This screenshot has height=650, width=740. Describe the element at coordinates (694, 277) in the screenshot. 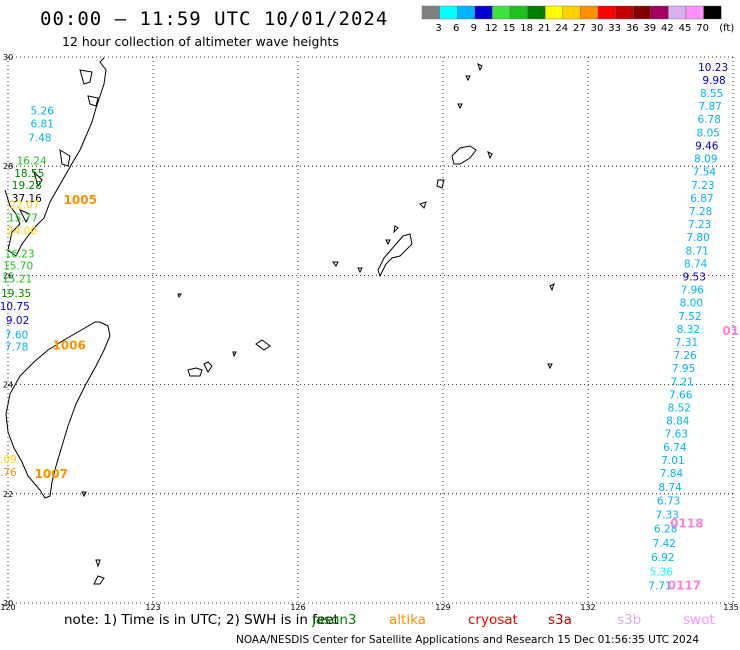

I see `wave-height-value: 9.53` at that location.